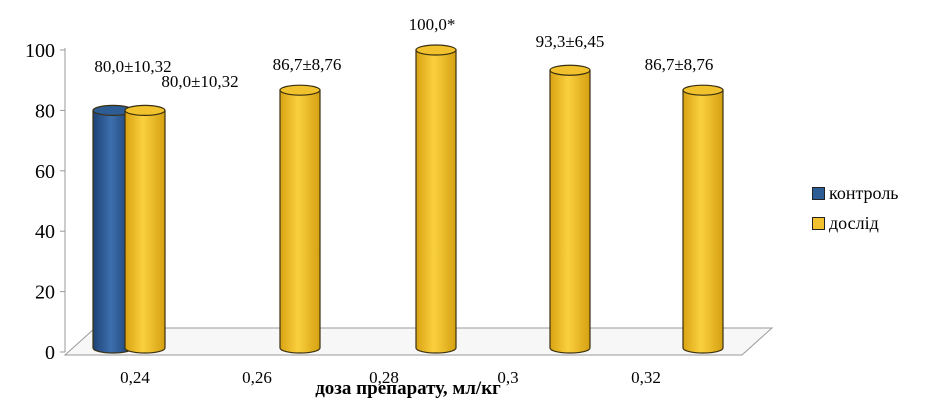 The image size is (927, 401). I want to click on data-label: 100,0*, so click(432, 24).